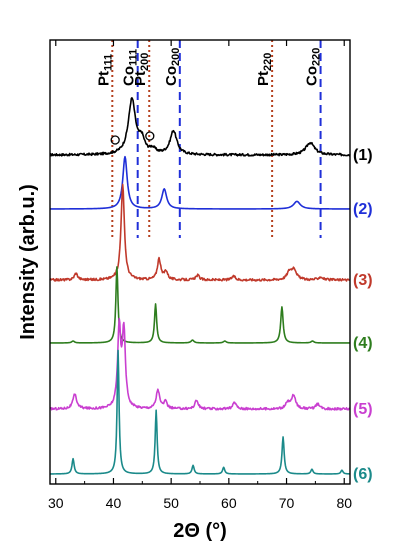 The width and height of the screenshot is (403, 550). What do you see at coordinates (363, 280) in the screenshot?
I see `series-label-3: (3)` at bounding box center [363, 280].